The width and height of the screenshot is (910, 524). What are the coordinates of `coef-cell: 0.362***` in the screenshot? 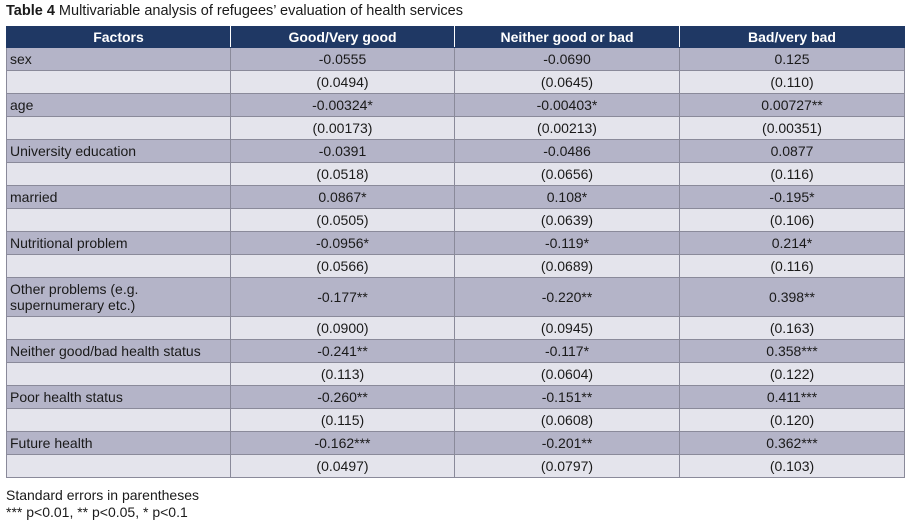 It's located at (792, 443).